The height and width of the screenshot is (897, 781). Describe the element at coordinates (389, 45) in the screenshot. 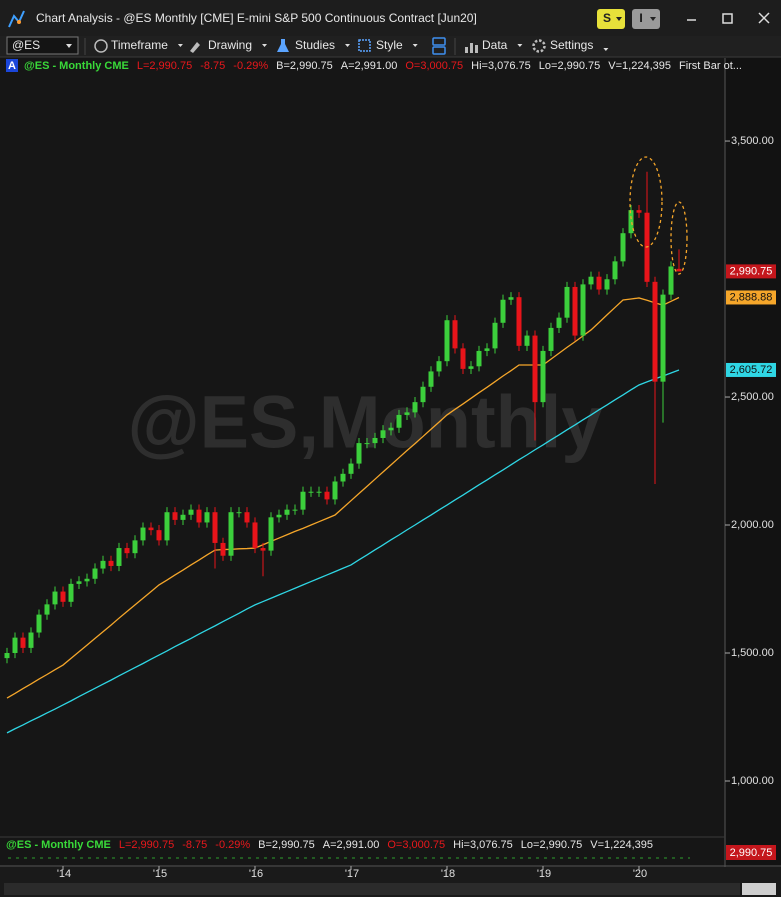

I see `toolbar-button: Style` at that location.